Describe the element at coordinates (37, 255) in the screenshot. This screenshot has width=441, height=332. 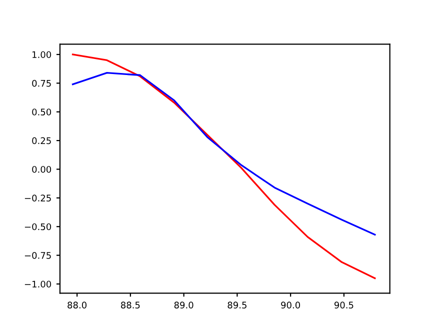
I see `y-tick-label: −0.75` at that location.